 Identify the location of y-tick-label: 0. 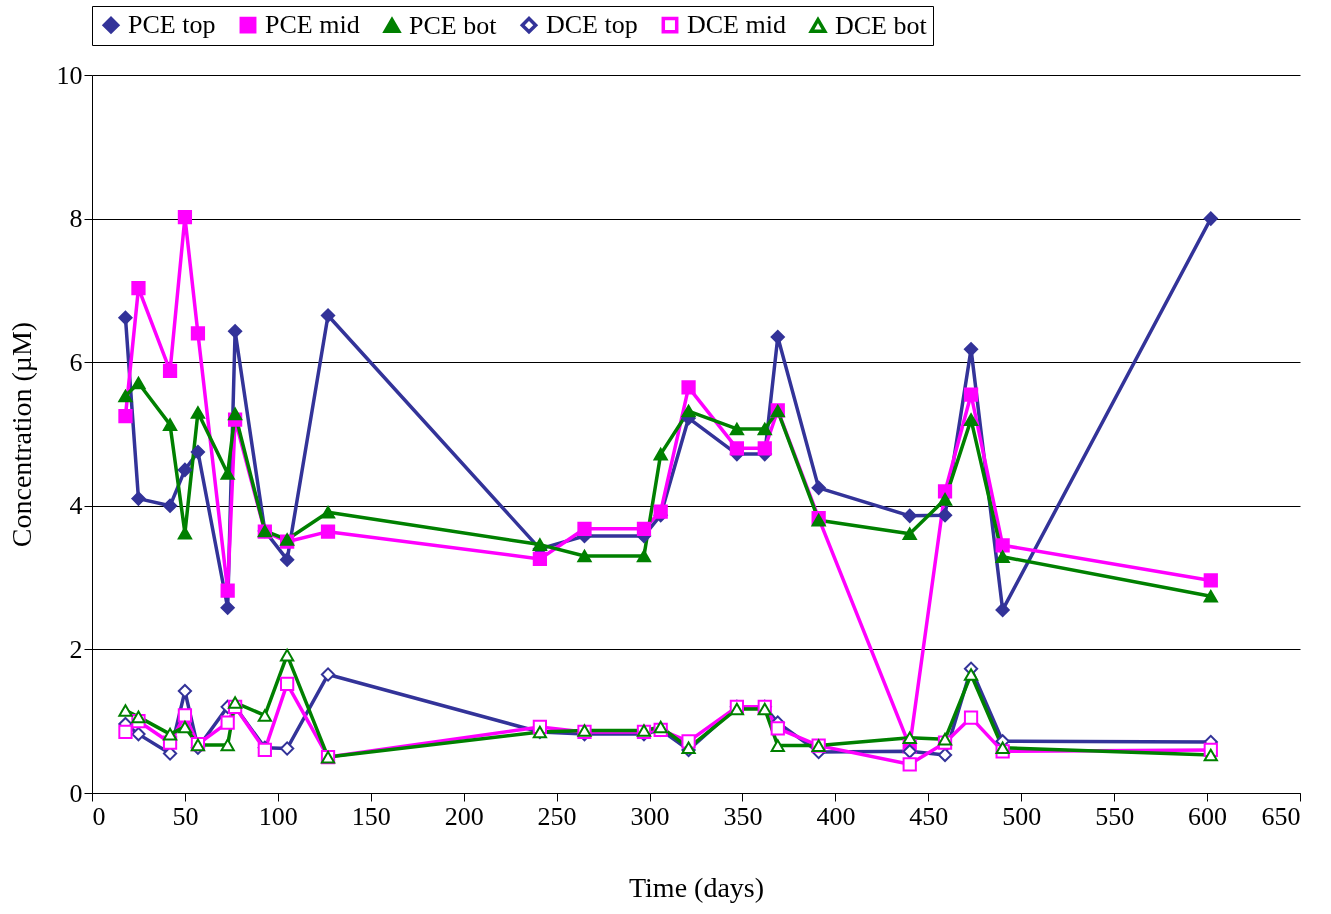
(76, 793).